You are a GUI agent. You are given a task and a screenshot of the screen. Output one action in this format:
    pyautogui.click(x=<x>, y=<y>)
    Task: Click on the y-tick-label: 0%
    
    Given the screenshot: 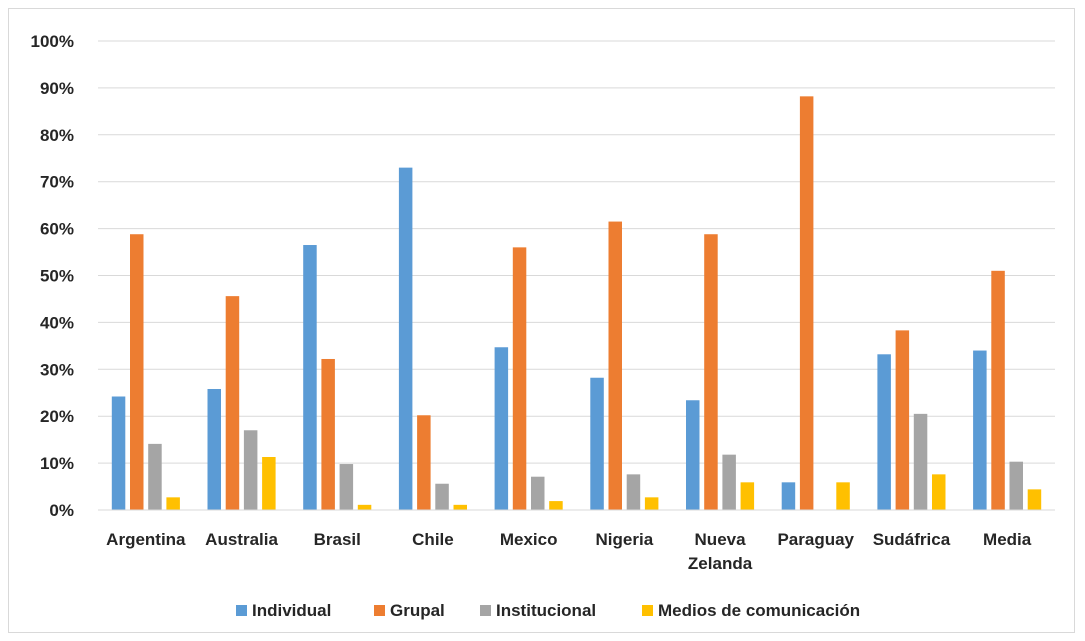 What is the action you would take?
    pyautogui.click(x=61, y=510)
    